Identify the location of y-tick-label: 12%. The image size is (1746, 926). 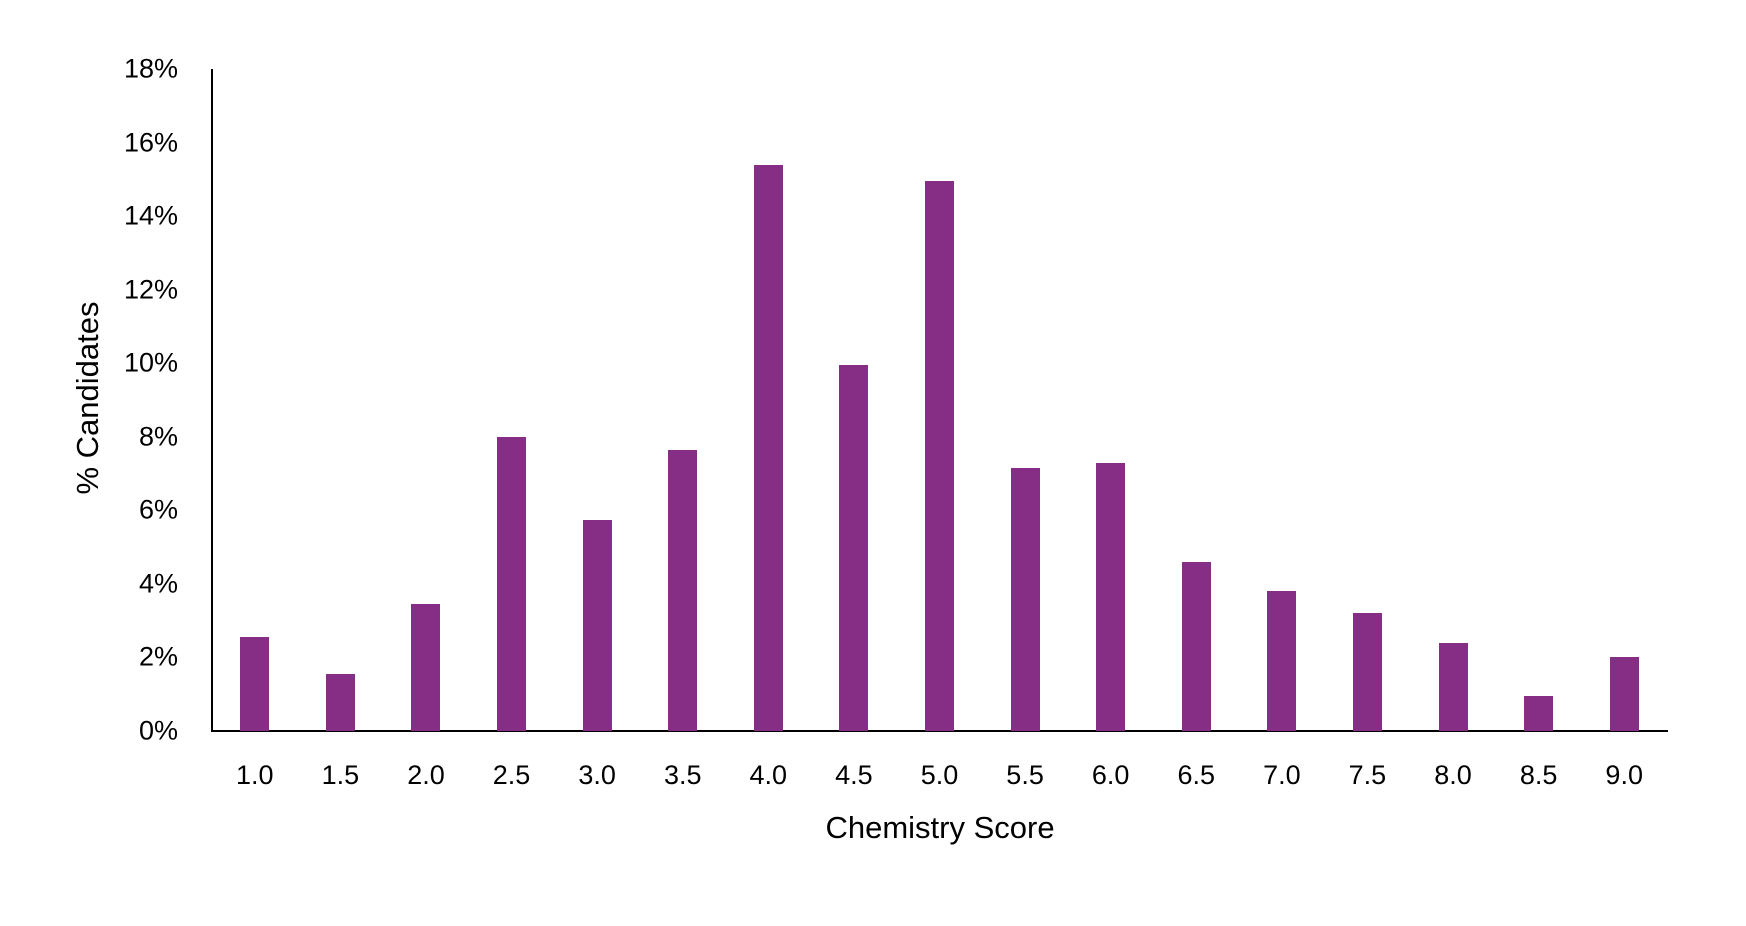
(150, 289).